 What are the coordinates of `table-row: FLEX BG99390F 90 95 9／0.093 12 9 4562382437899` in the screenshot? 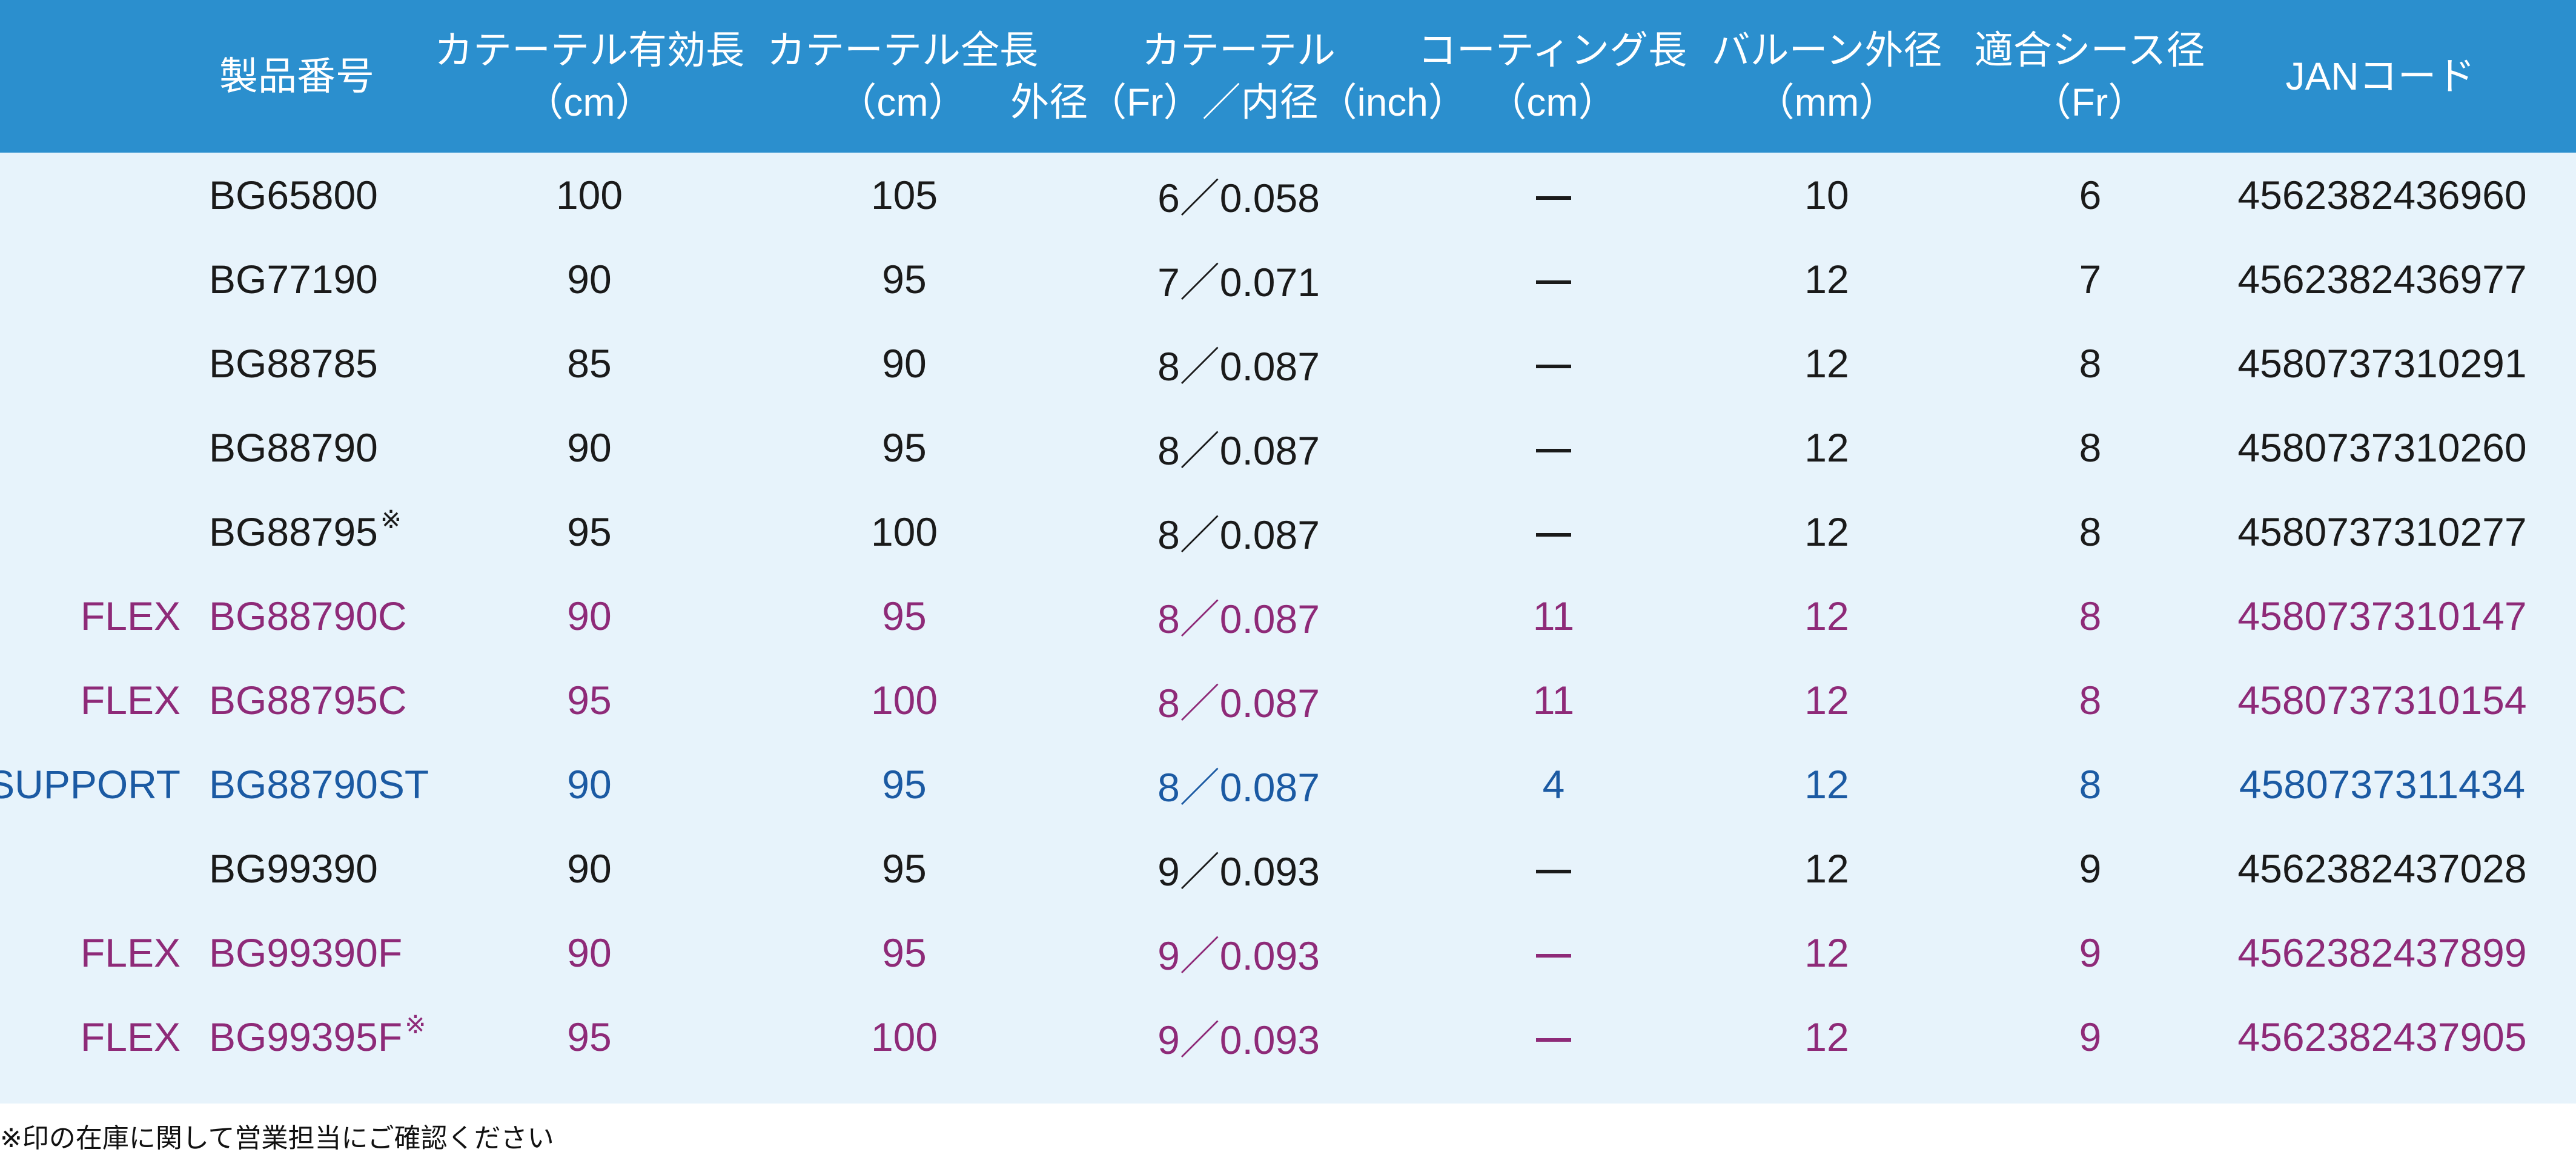 It's located at (1288, 952).